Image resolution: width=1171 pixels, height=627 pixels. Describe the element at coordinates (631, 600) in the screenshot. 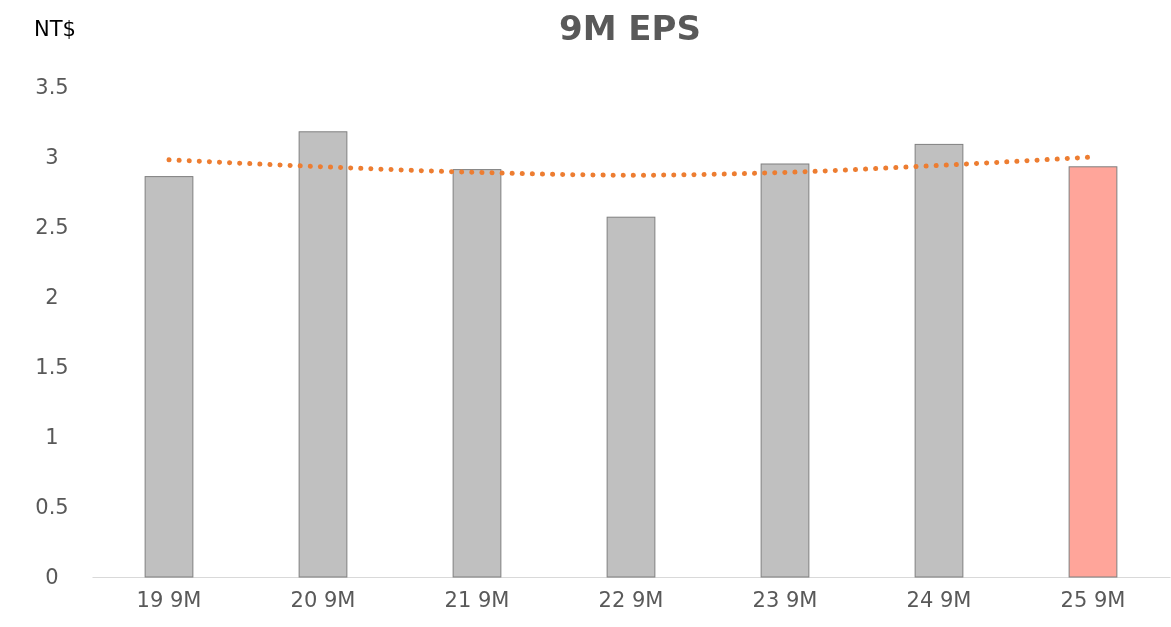

I see `x-tick-label: 22 9M` at that location.